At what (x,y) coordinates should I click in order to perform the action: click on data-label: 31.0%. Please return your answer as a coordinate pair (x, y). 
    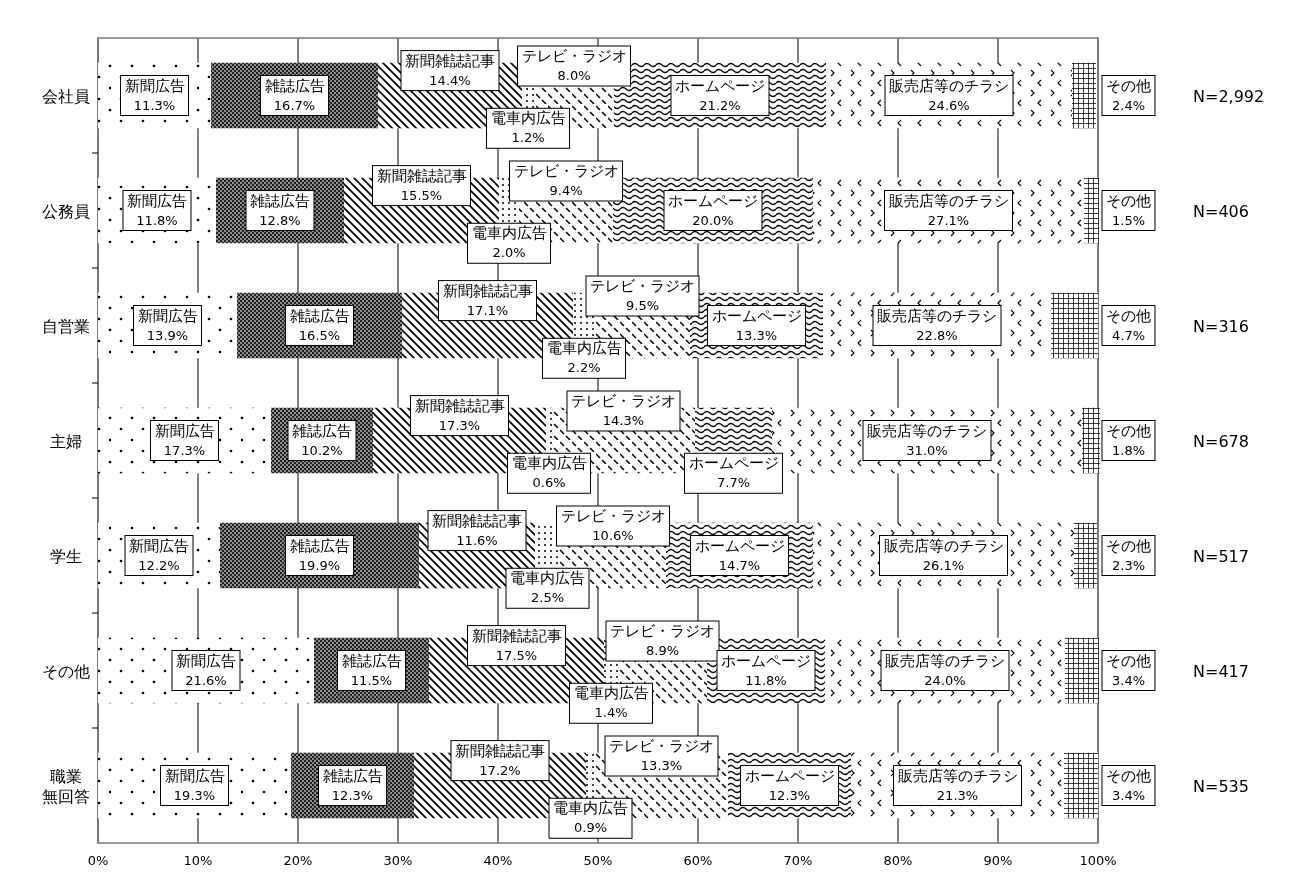
    Looking at the image, I should click on (927, 450).